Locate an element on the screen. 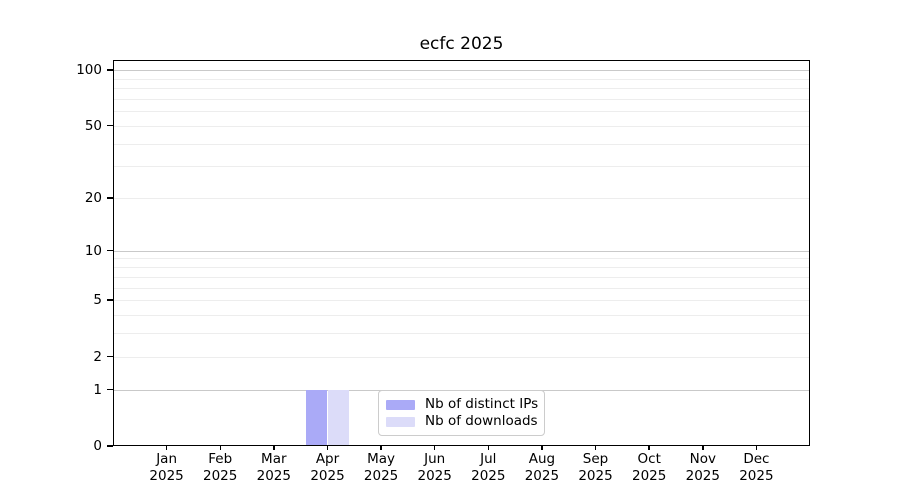  x-tick-label: Jul 2025 is located at coordinates (488, 467).